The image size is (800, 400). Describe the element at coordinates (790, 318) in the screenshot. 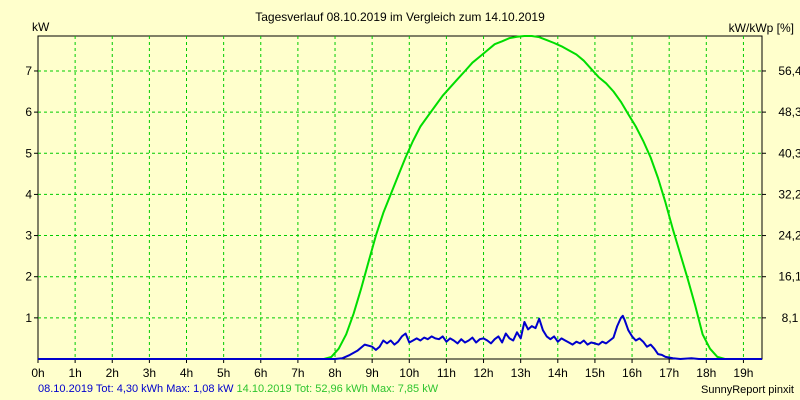

I see `y-tick-label-right-0: 8,1` at that location.